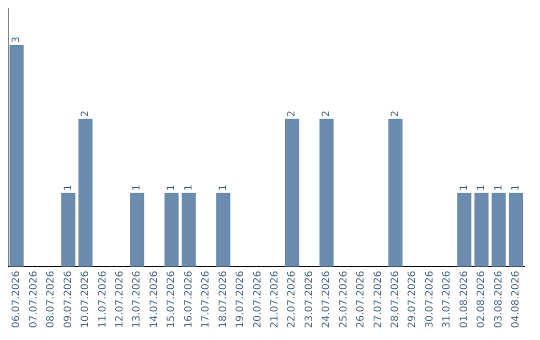  I want to click on x-tick-label: 23.07.2026, so click(309, 299).